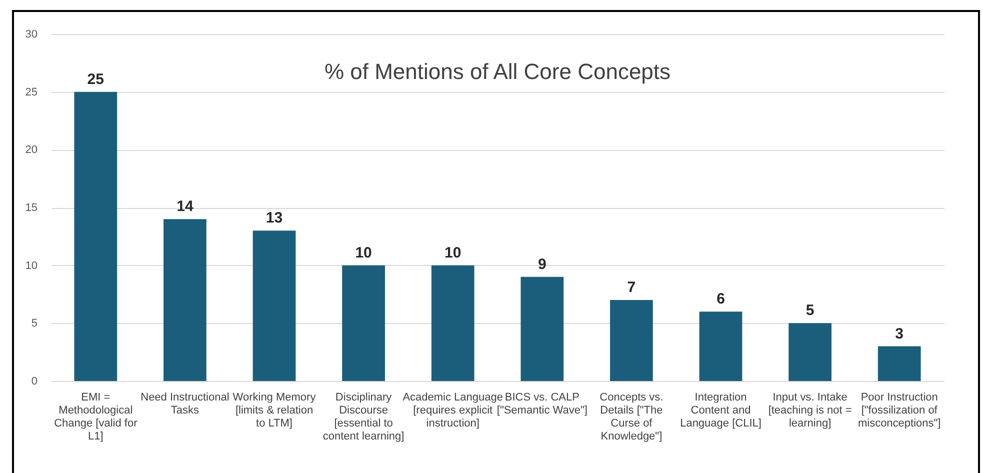 The width and height of the screenshot is (983, 473). Describe the element at coordinates (899, 411) in the screenshot. I see `x-tick-label: Poor Instruction ["fossilization of misconceptions"]` at that location.